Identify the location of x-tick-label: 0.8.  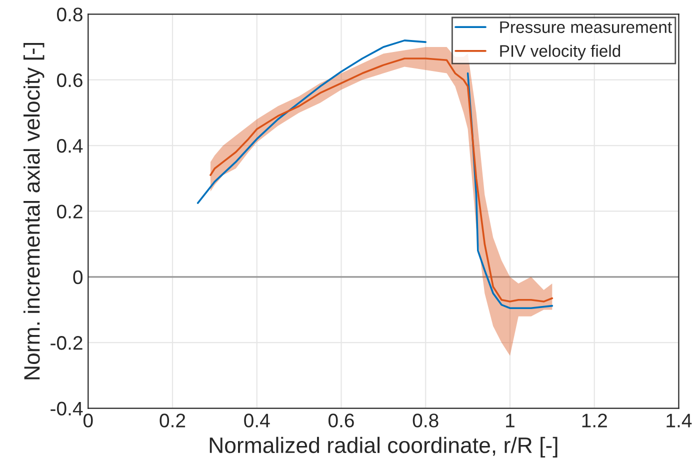
(425, 421).